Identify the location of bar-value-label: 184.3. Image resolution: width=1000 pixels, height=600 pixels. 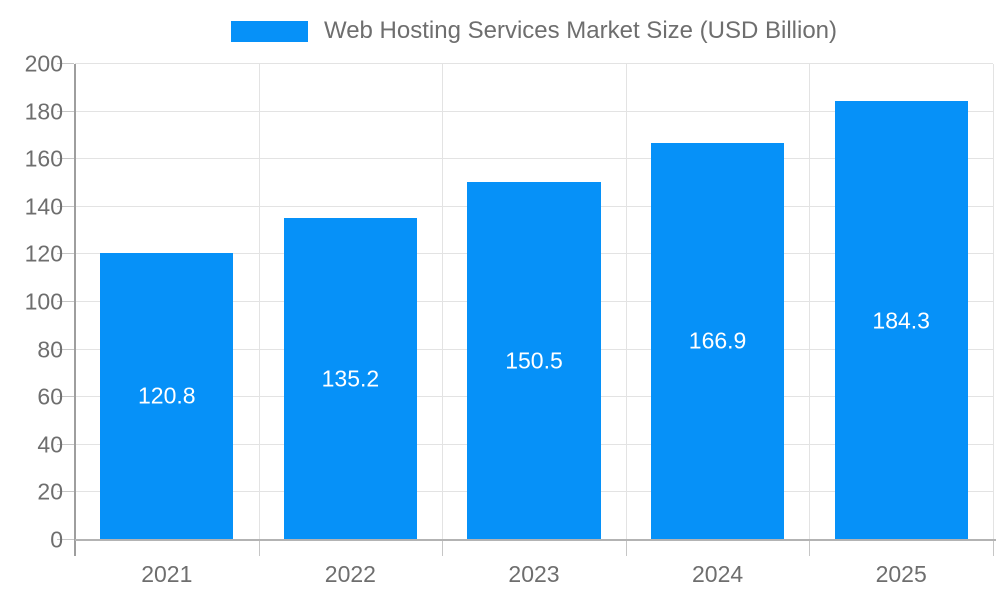
(901, 320).